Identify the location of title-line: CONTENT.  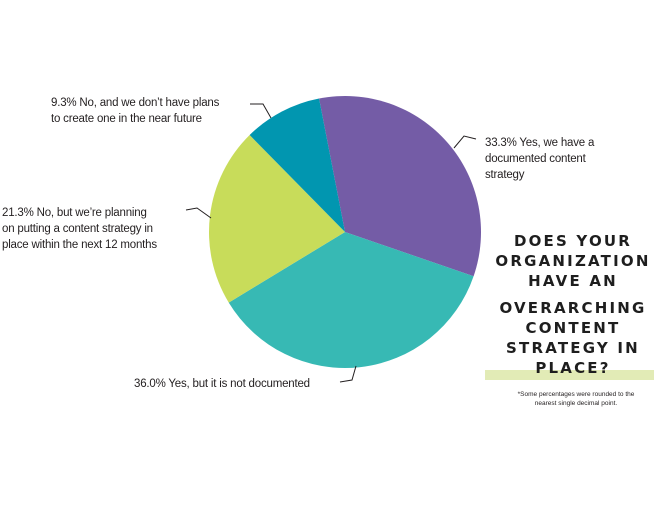
(573, 328).